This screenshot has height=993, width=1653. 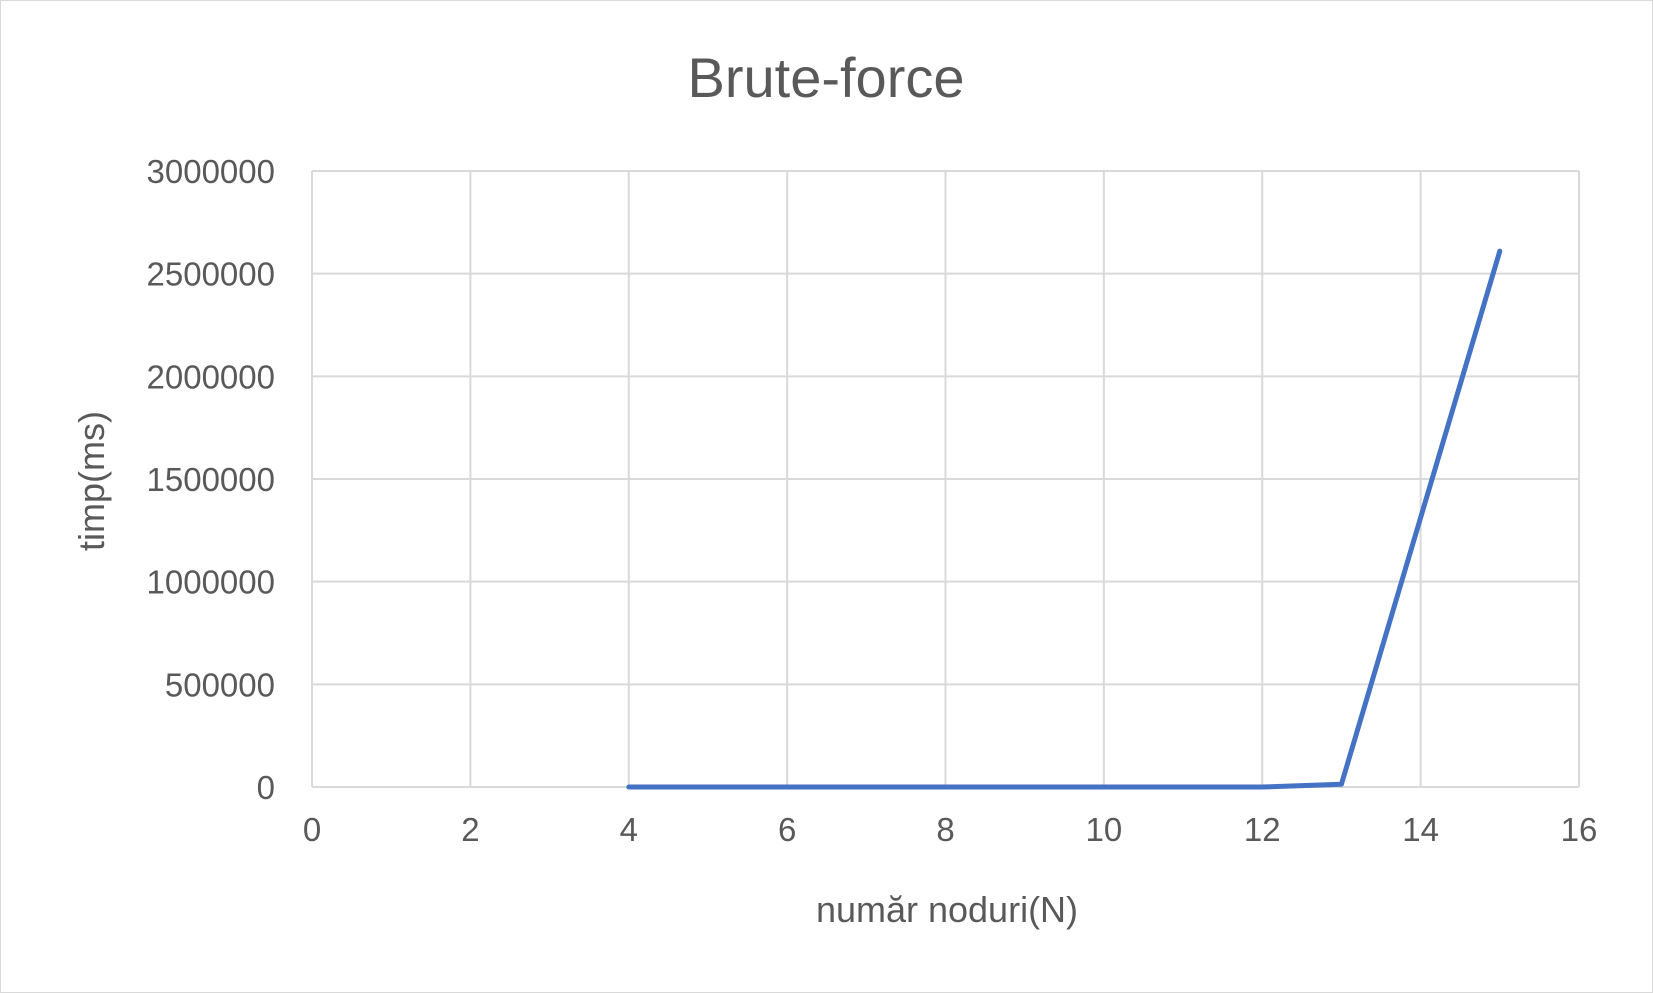 I want to click on chart-title: Brute-force, so click(x=826, y=77).